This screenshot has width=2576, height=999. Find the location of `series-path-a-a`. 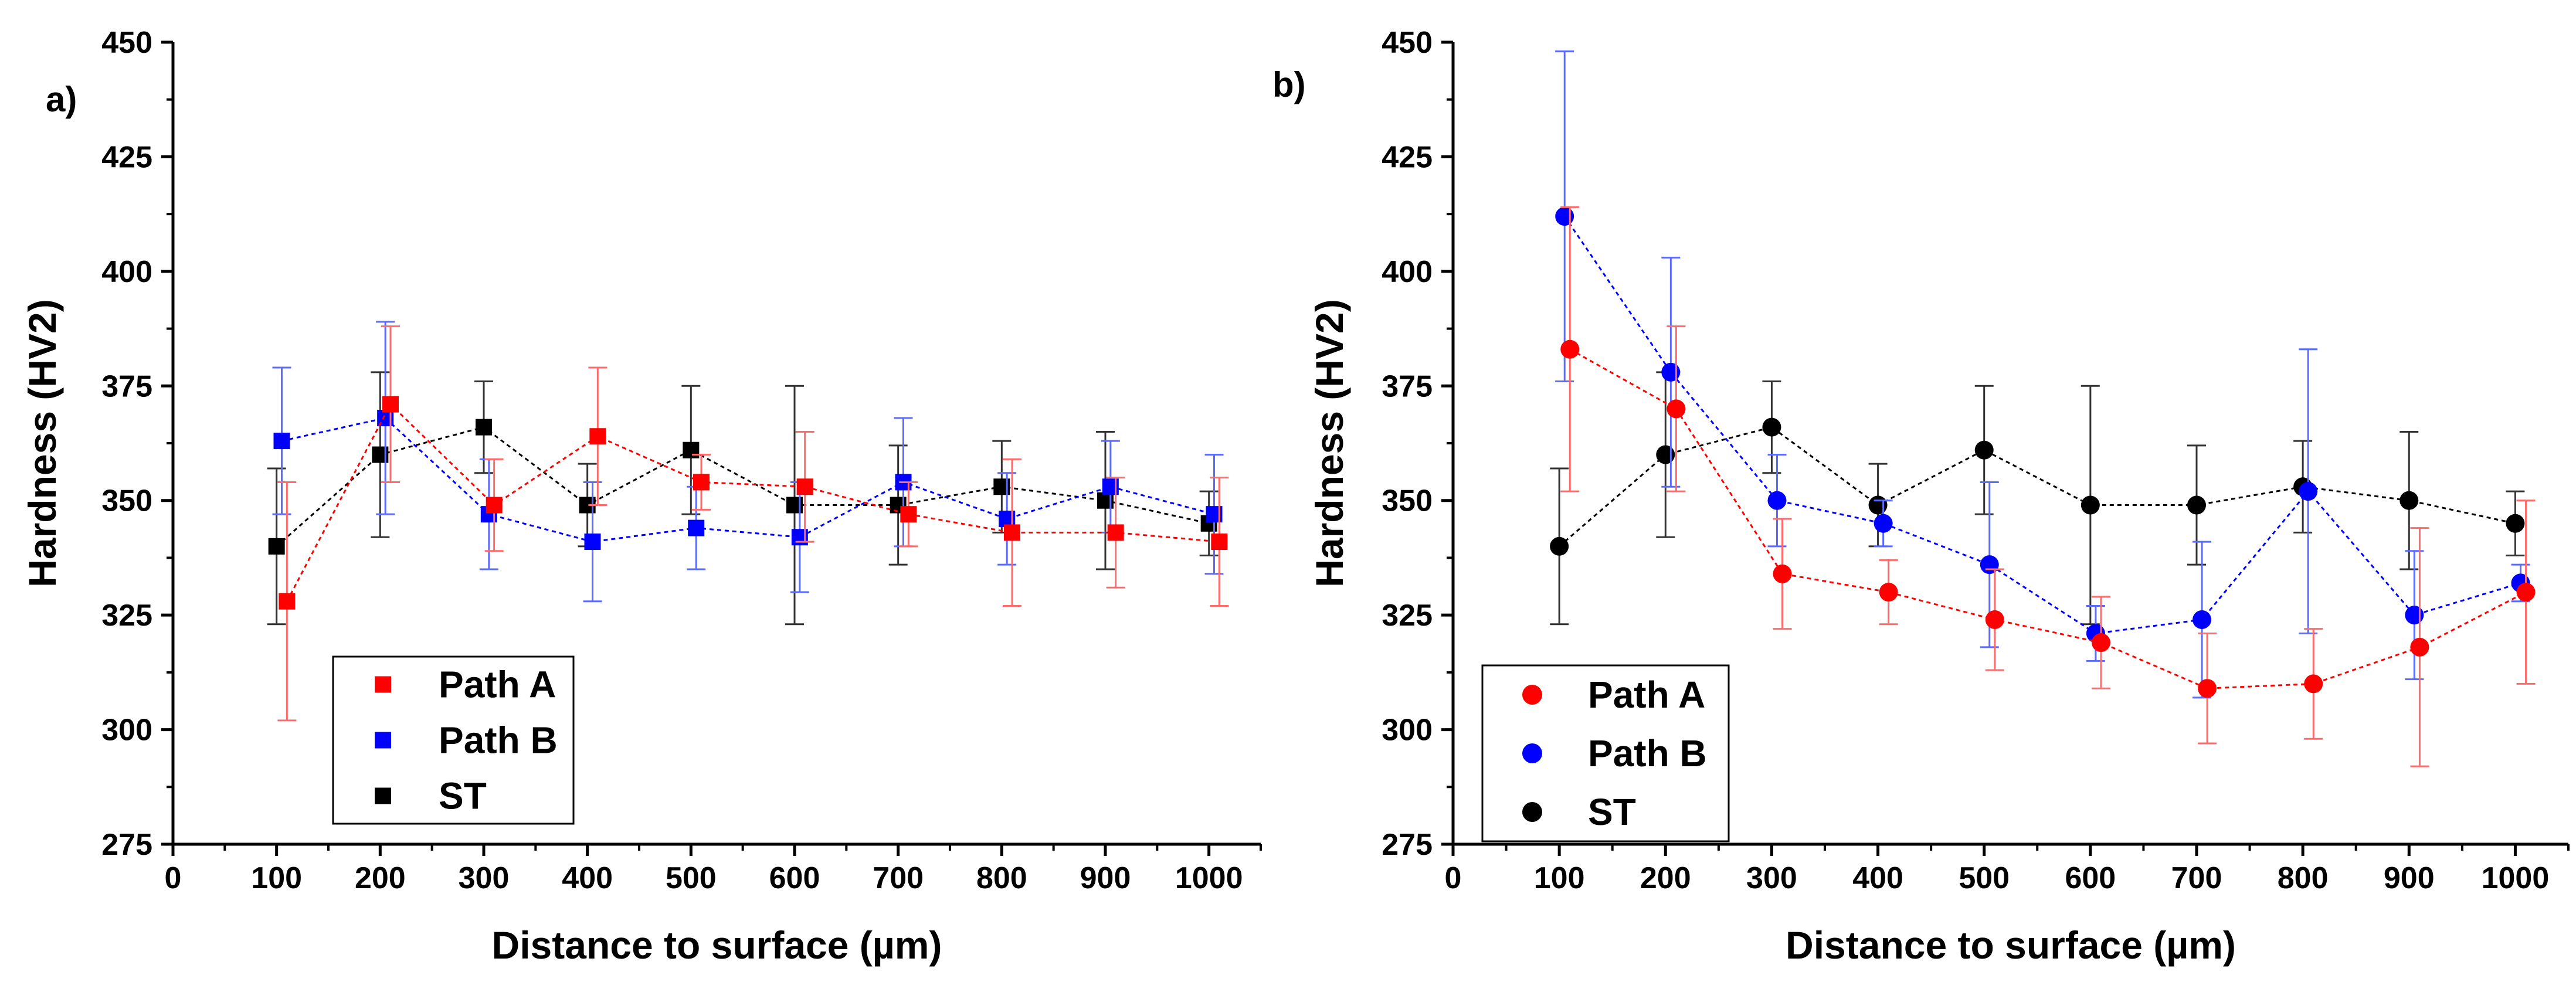

series-path-a-a is located at coordinates (753, 523).